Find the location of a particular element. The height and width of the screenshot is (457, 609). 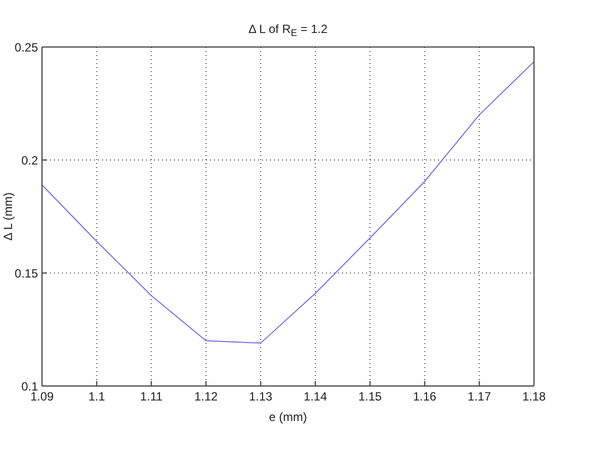

x-tick-label: 1.13 is located at coordinates (260, 397).